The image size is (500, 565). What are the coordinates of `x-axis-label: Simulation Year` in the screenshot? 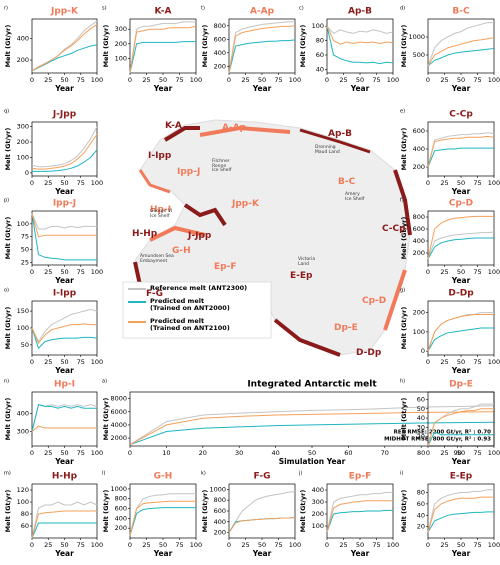 It's located at (312, 461).